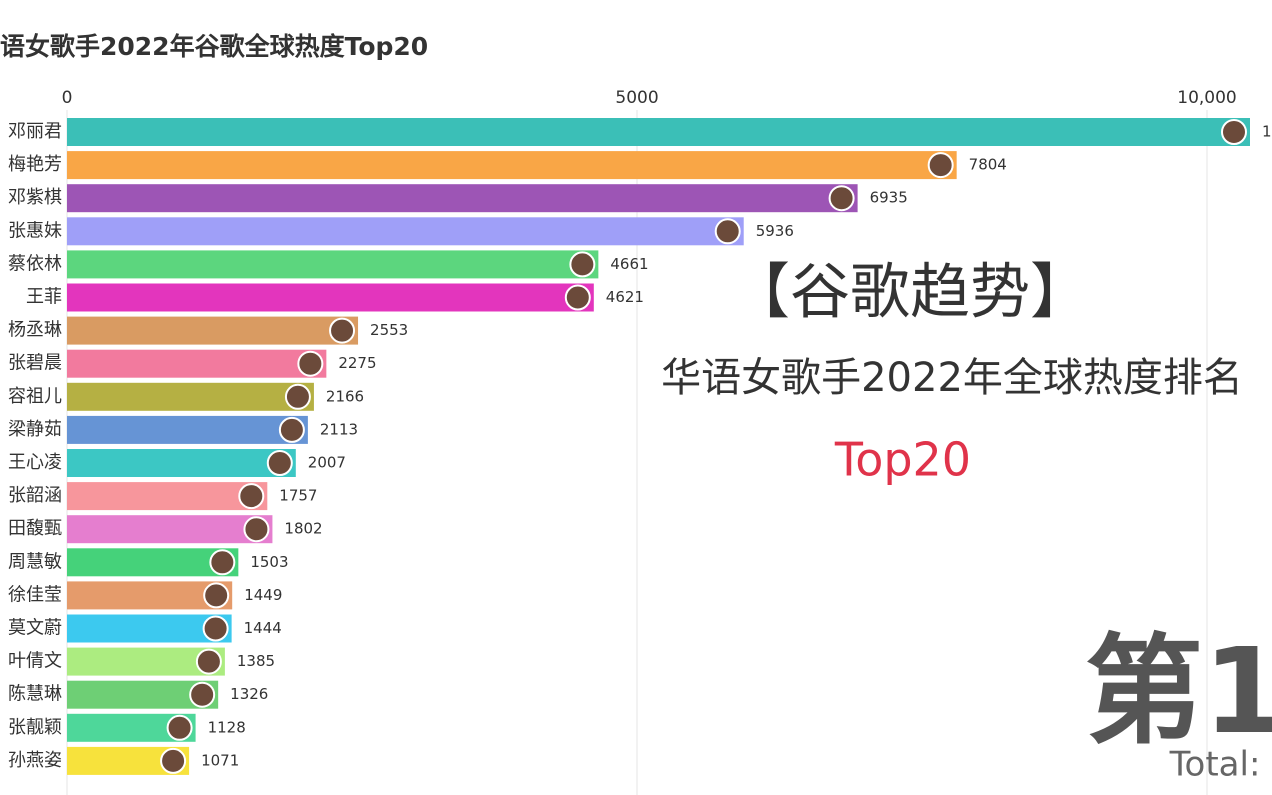  I want to click on x-tick-label: 0, so click(67, 98).